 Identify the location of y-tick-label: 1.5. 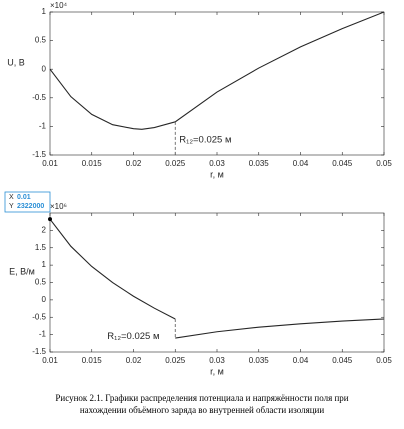
(41, 247).